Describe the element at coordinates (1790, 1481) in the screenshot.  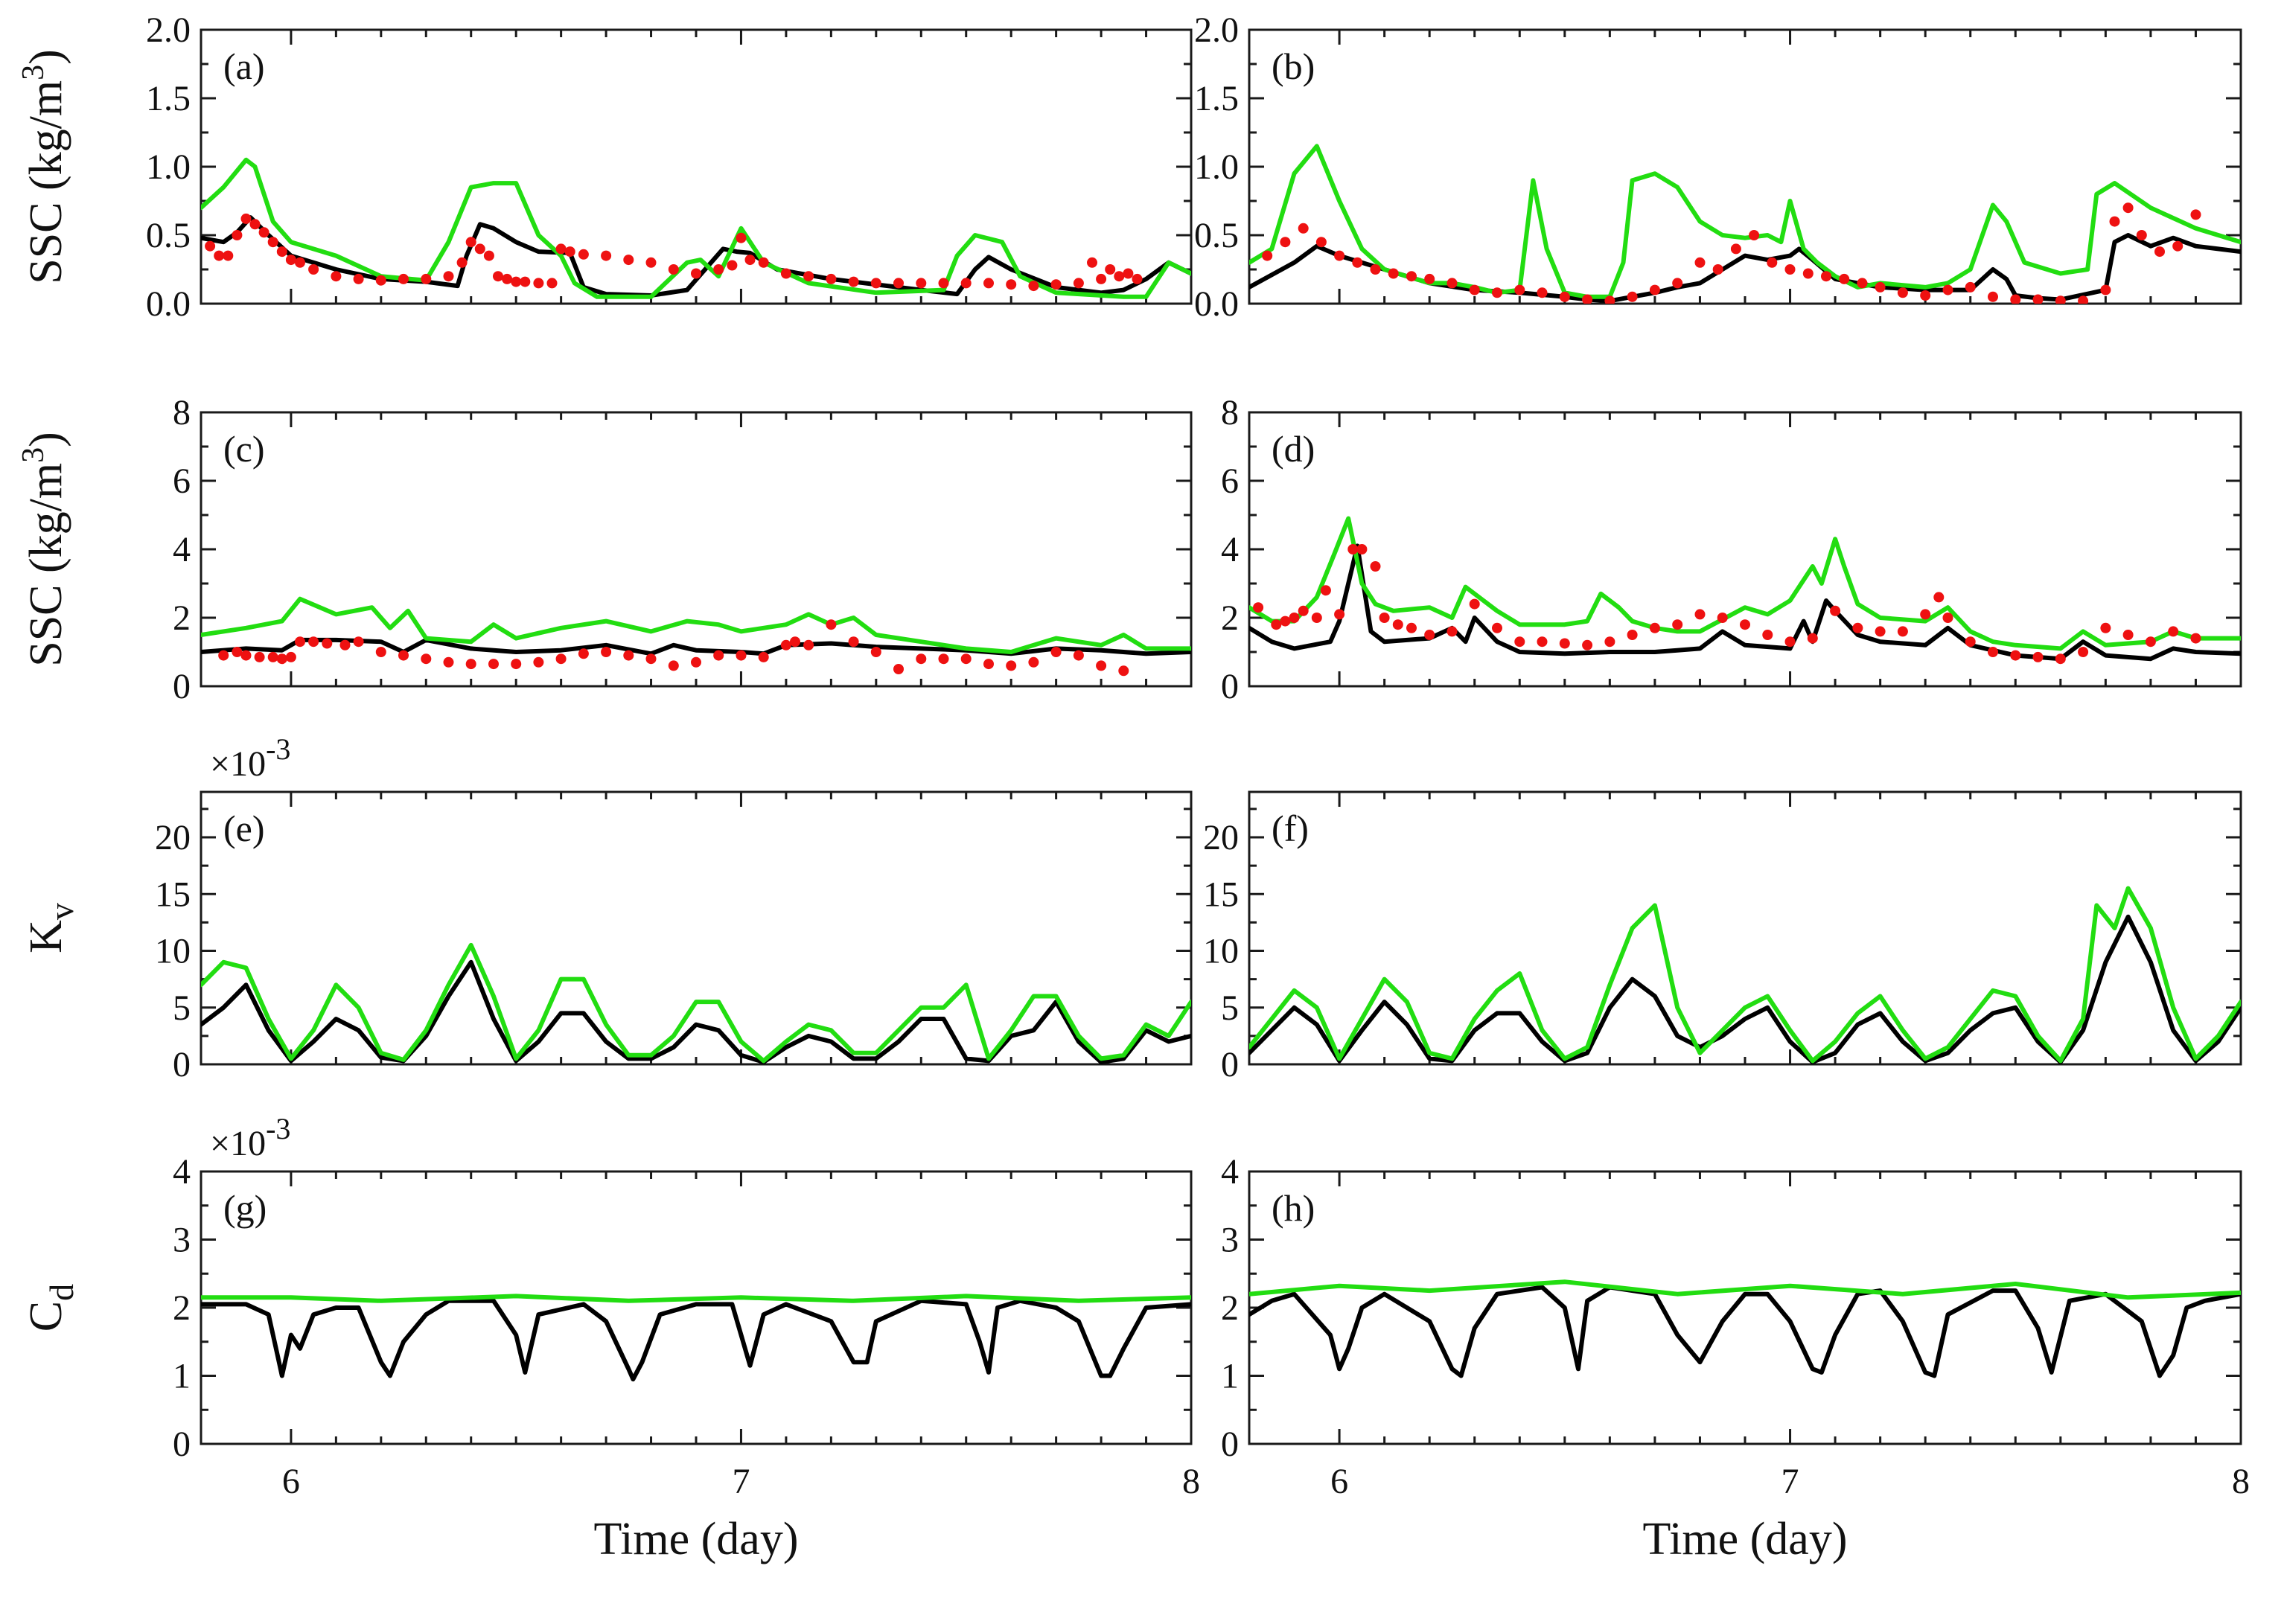
I see `x-tick-label: 7` at that location.